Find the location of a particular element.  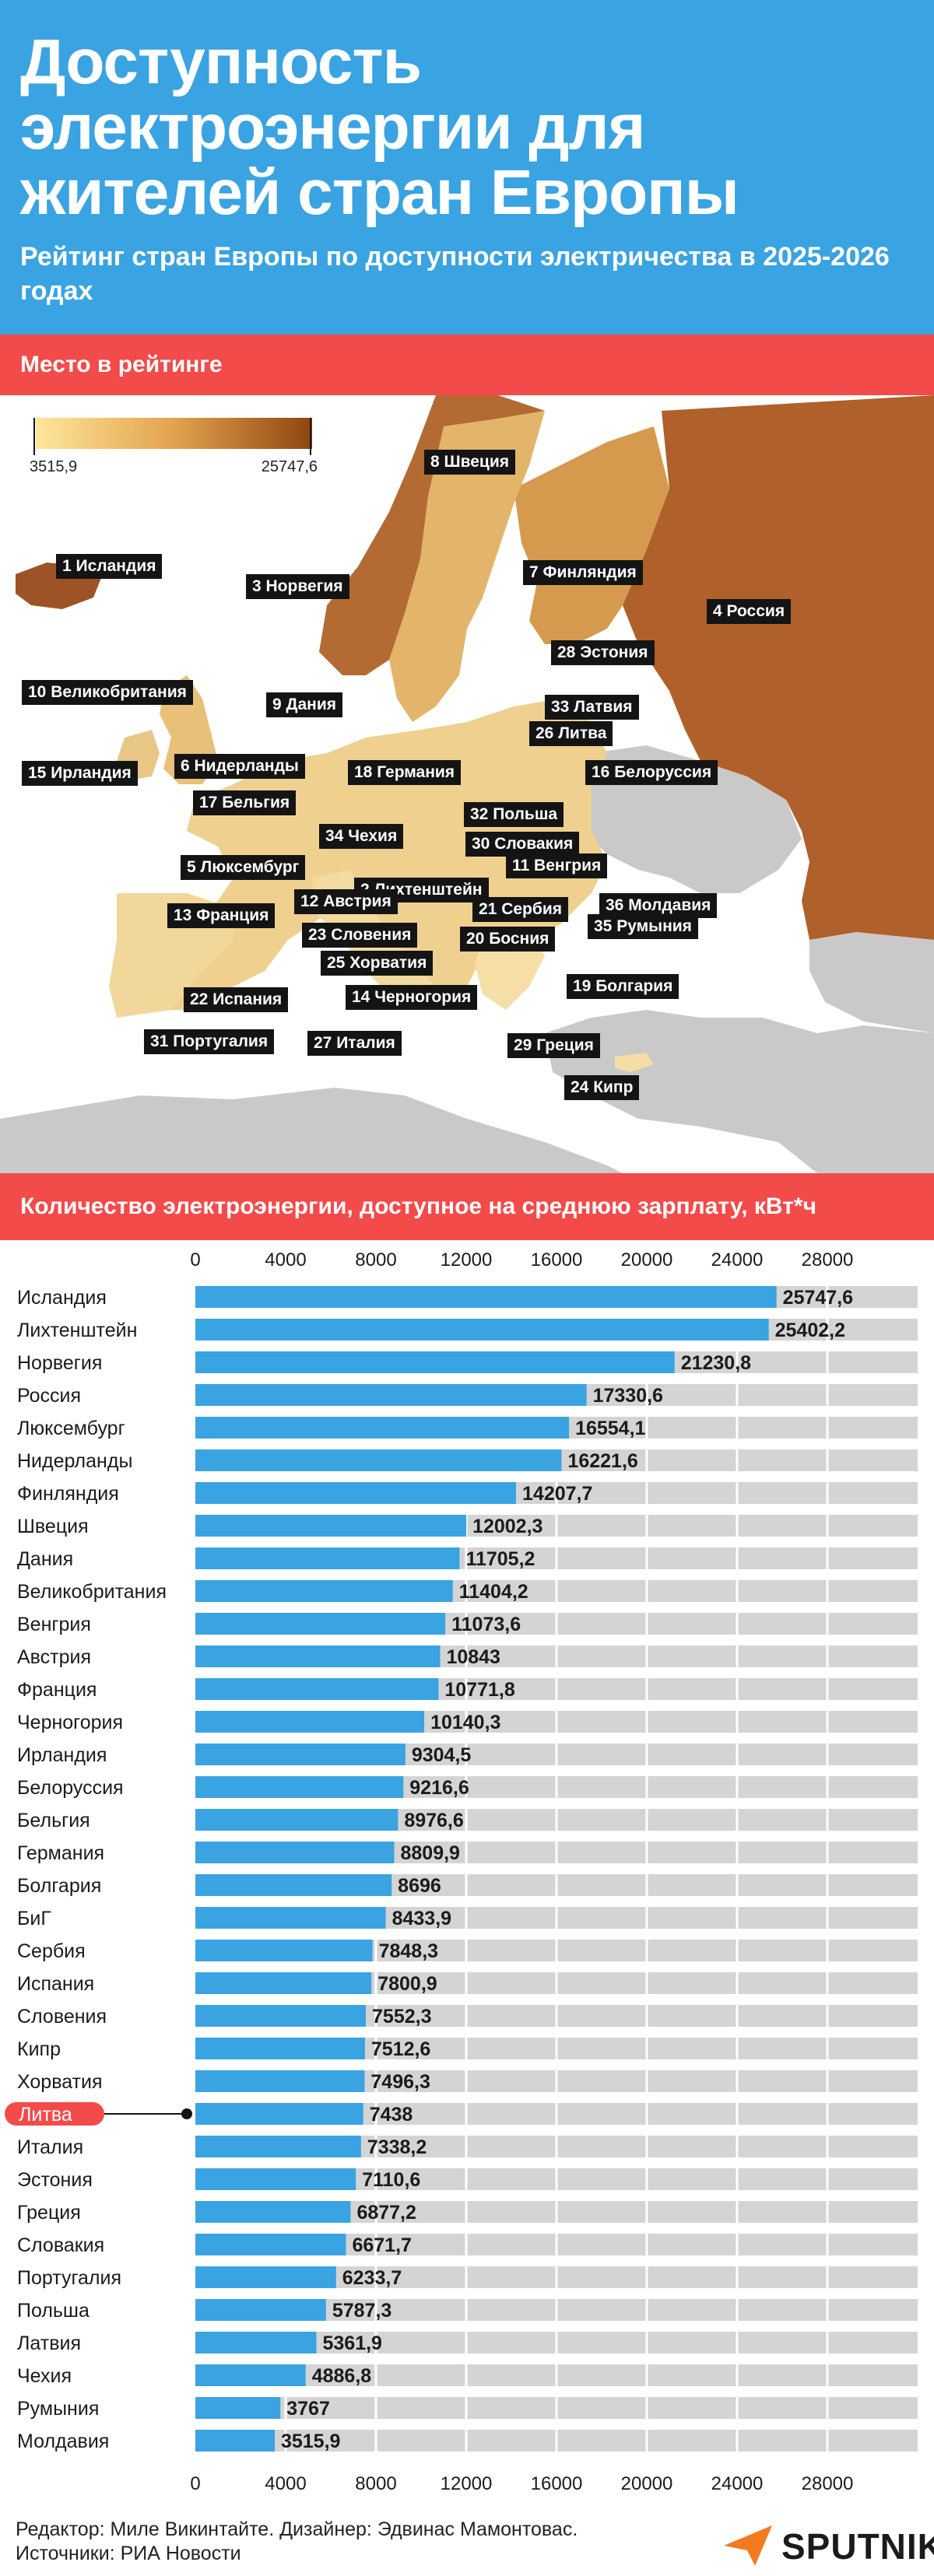

value-label: 5787,3 is located at coordinates (362, 2311).